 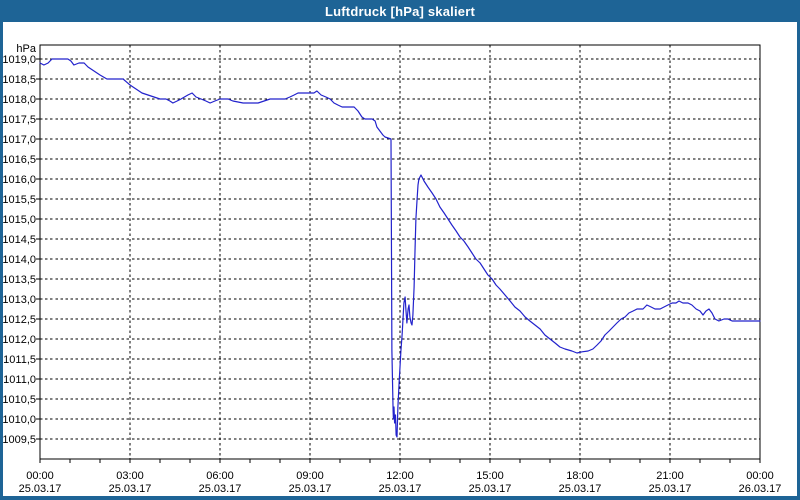 I want to click on window-titlebar: Luftdruck [hPa] skaliert, so click(x=400, y=11).